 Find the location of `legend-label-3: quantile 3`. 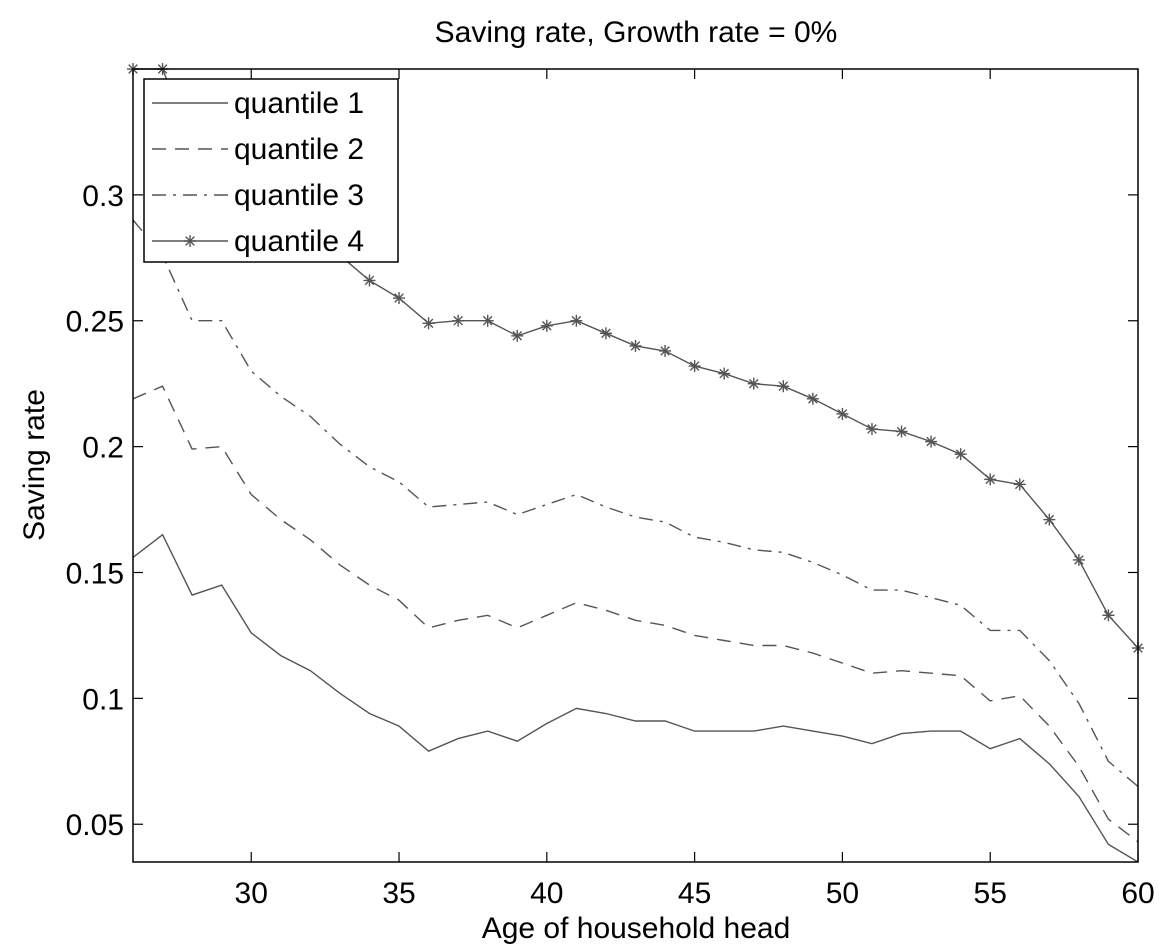

legend-label-3: quantile 3 is located at coordinates (299, 195).